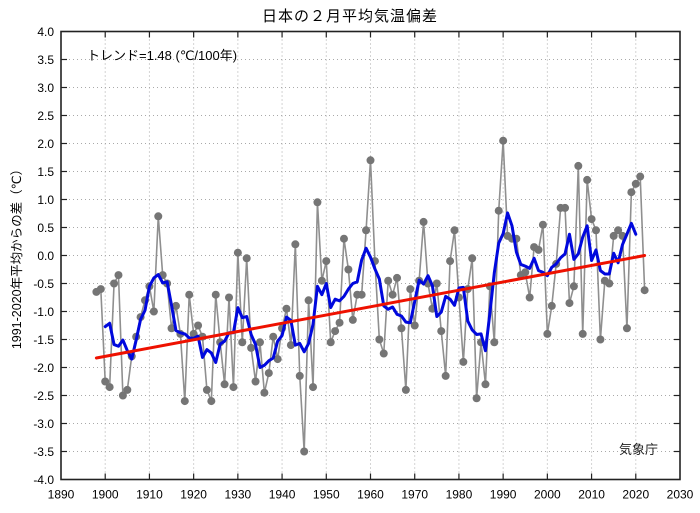 The image size is (700, 513). Describe the element at coordinates (43, 452) in the screenshot. I see `svg-text: -3.5` at that location.